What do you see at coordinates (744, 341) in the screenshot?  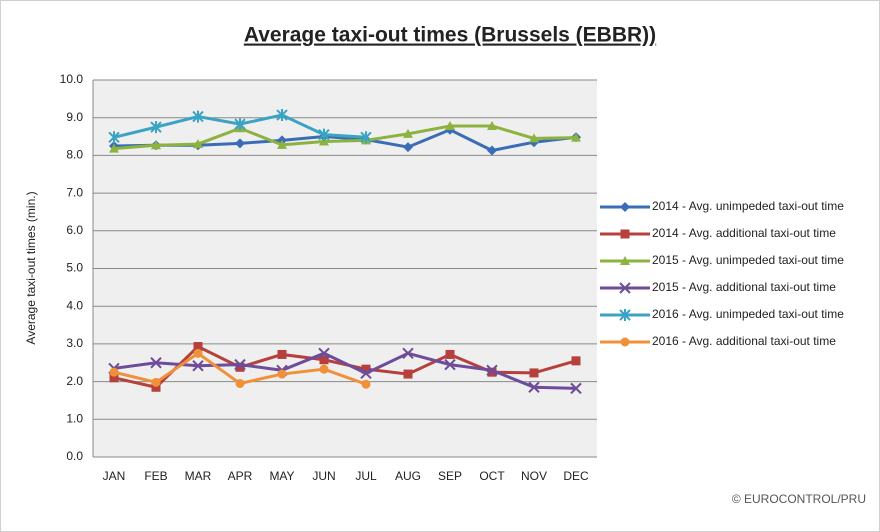 I see `legend-label: 2016 - Avg. additional taxi-out time` at bounding box center [744, 341].